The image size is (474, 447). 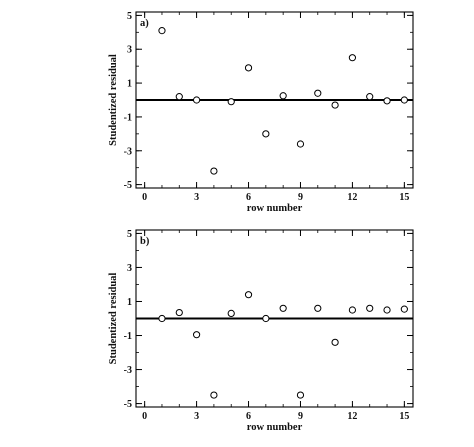 I want to click on panel-label: a), so click(x=144, y=23).